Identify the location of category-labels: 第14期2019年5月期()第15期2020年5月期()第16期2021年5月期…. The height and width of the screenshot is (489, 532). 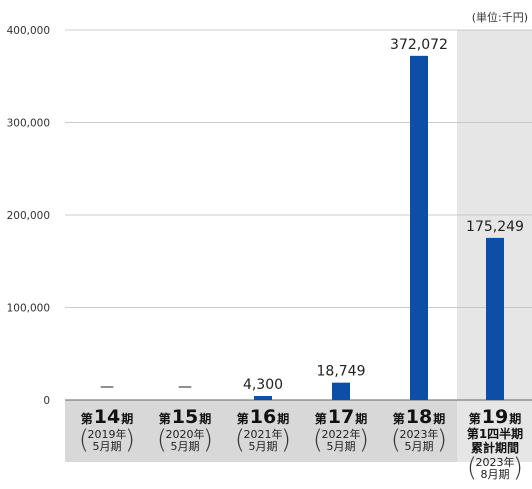
(301, 444).